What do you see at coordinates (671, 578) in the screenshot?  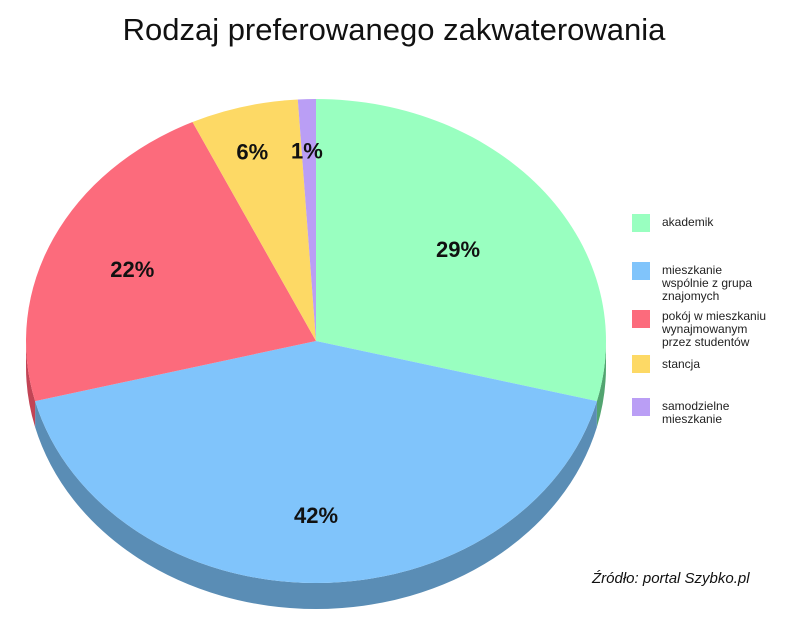 I see `source-note: Źródło: portal Szybko.pl` at bounding box center [671, 578].